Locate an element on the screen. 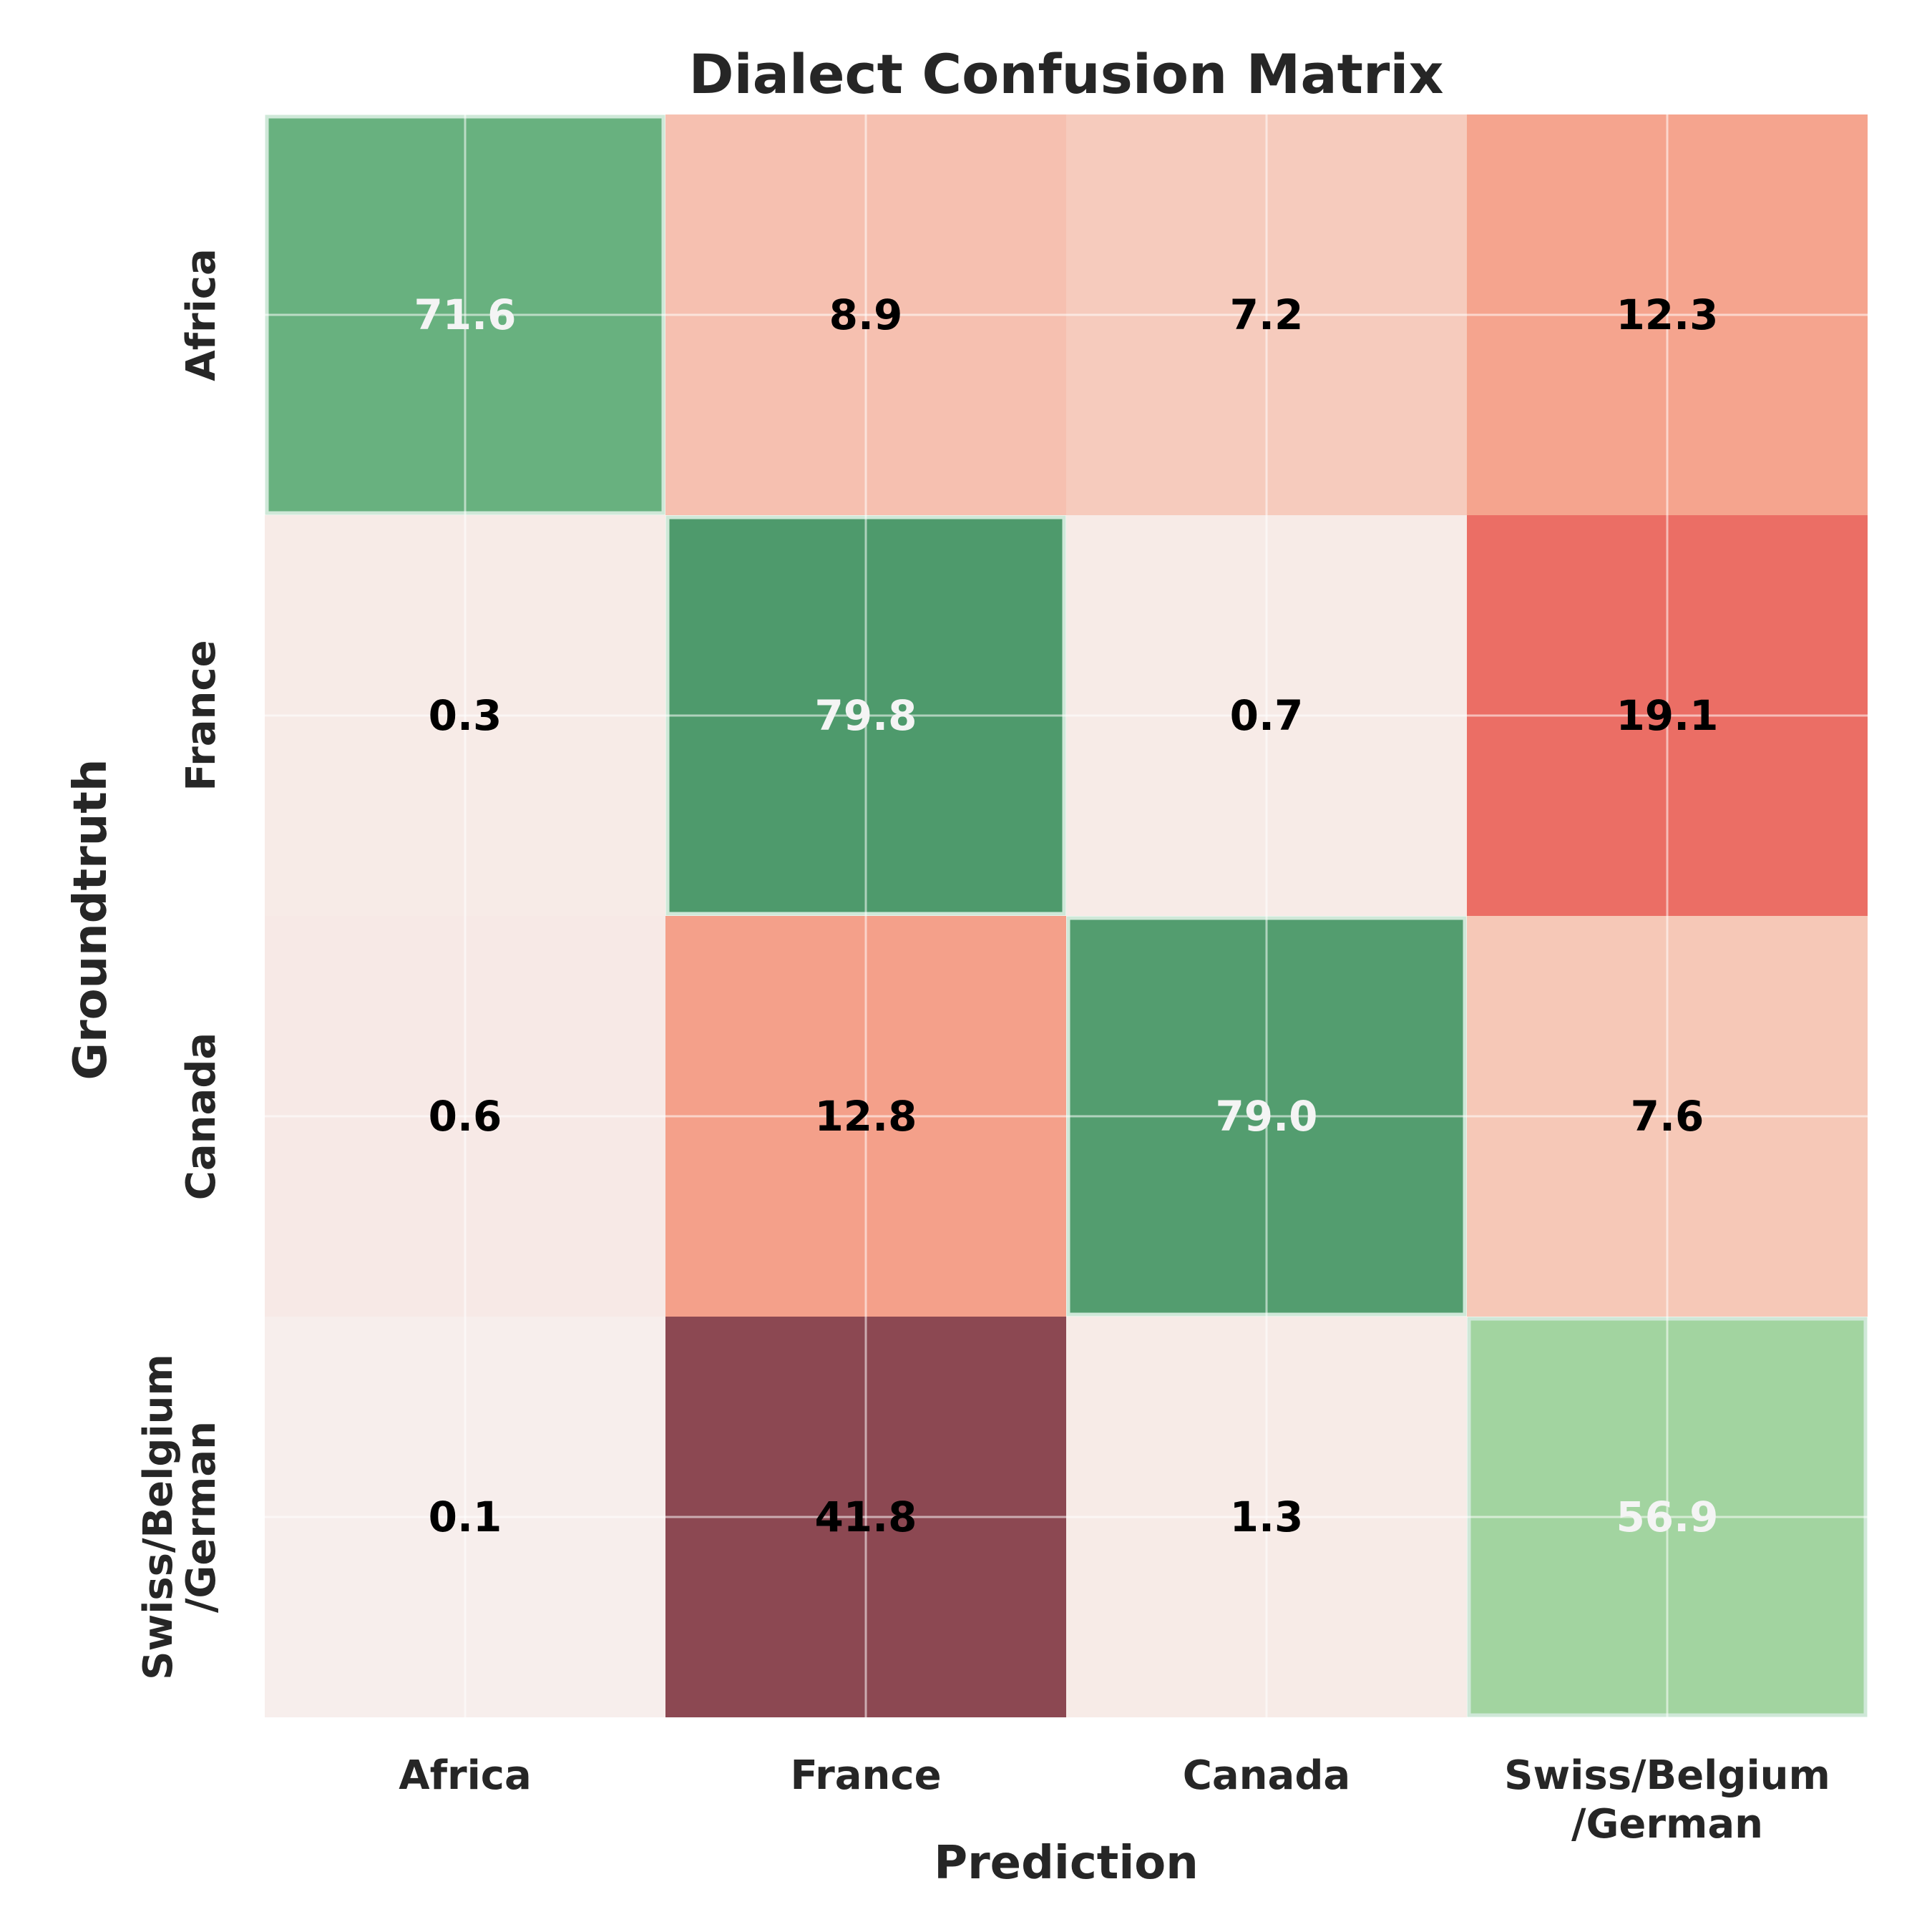  cell-value-france-canada: 0.7 is located at coordinates (1267, 715).